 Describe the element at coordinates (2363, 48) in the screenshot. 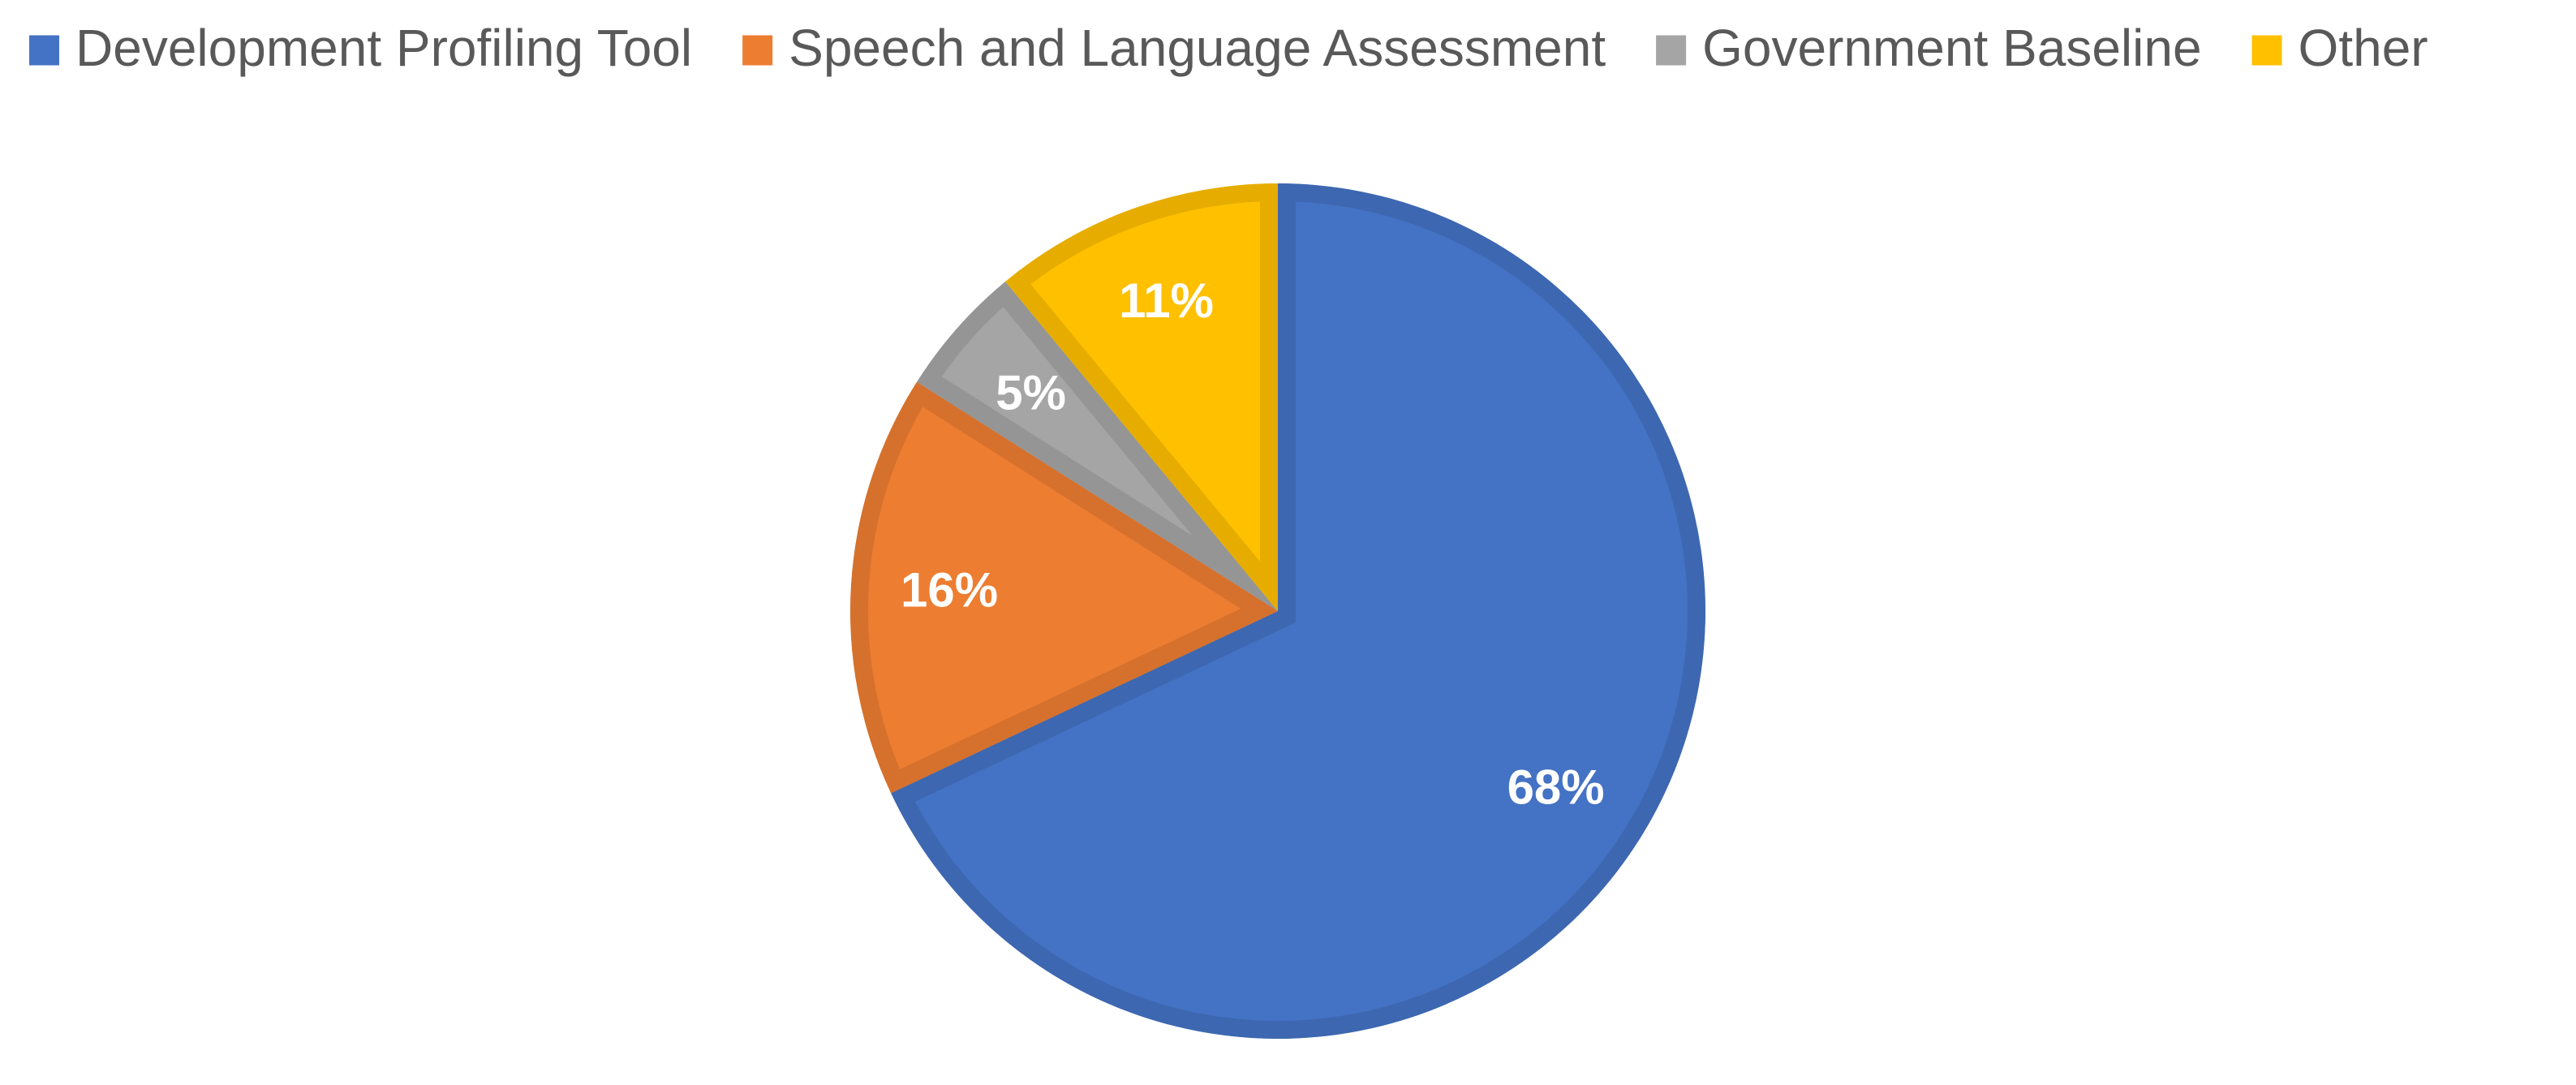

I see `legend-label: Other` at that location.